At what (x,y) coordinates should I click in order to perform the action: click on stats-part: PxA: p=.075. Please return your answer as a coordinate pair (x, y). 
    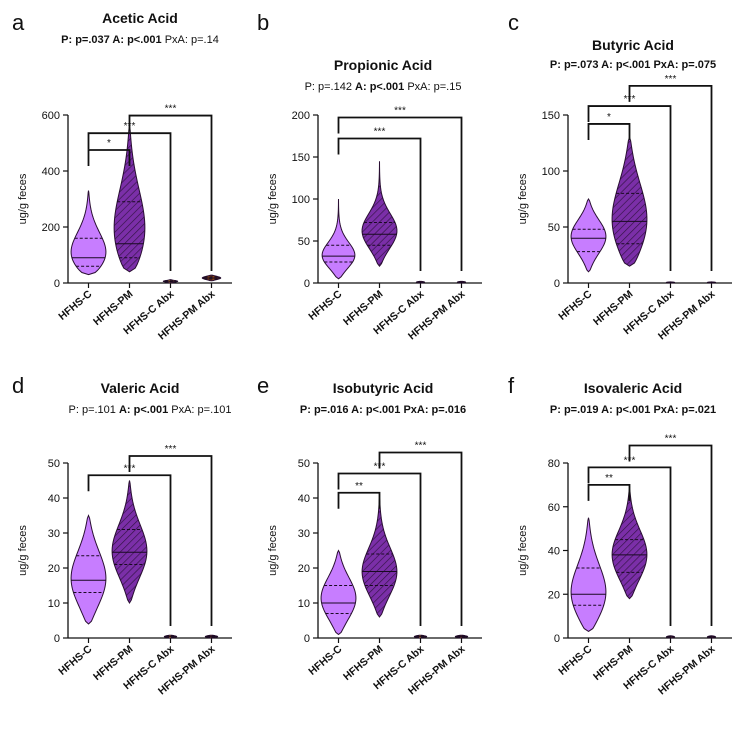
    Looking at the image, I should click on (684, 65).